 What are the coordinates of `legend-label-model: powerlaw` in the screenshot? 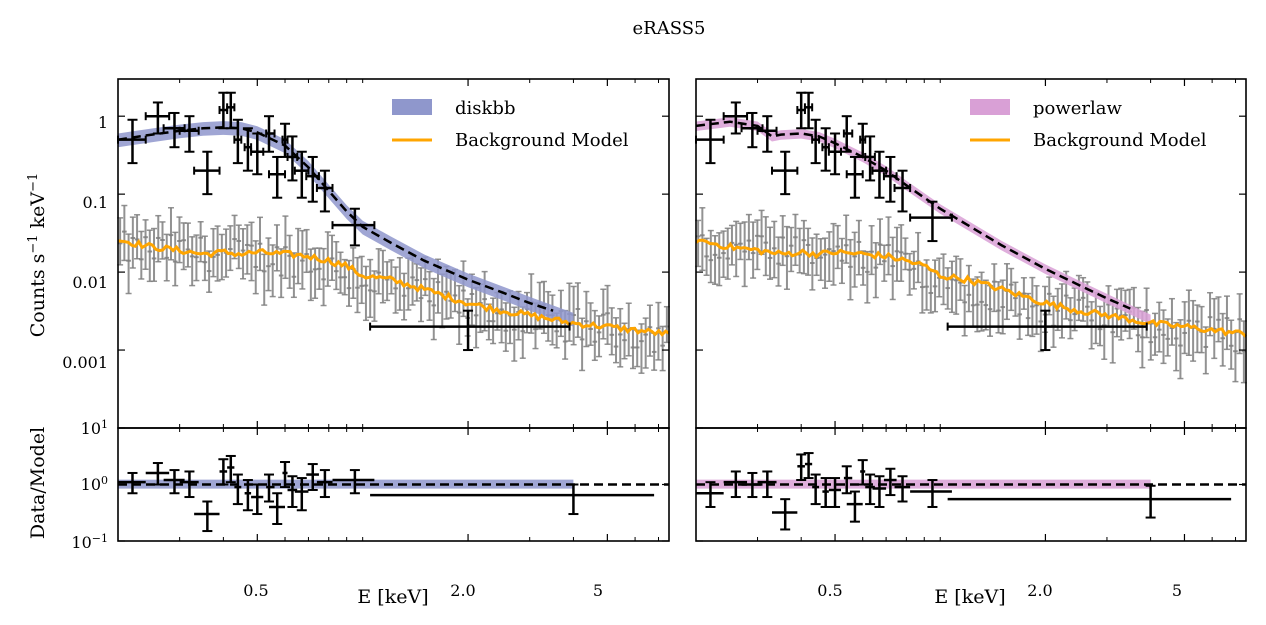 It's located at (1078, 108).